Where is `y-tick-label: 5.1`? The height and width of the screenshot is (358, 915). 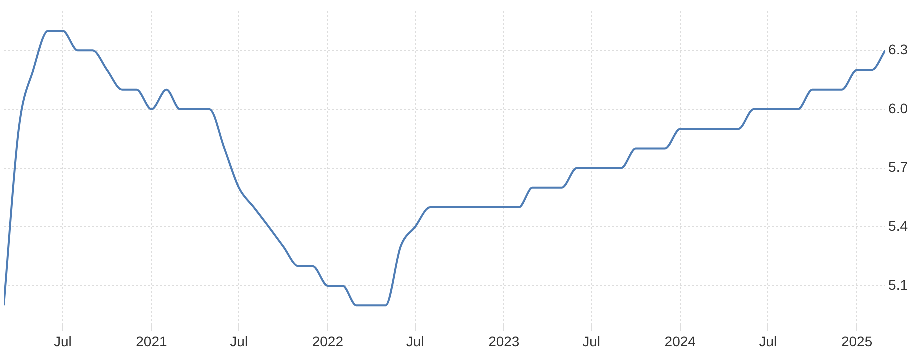 y-tick-label: 5.1 is located at coordinates (898, 284).